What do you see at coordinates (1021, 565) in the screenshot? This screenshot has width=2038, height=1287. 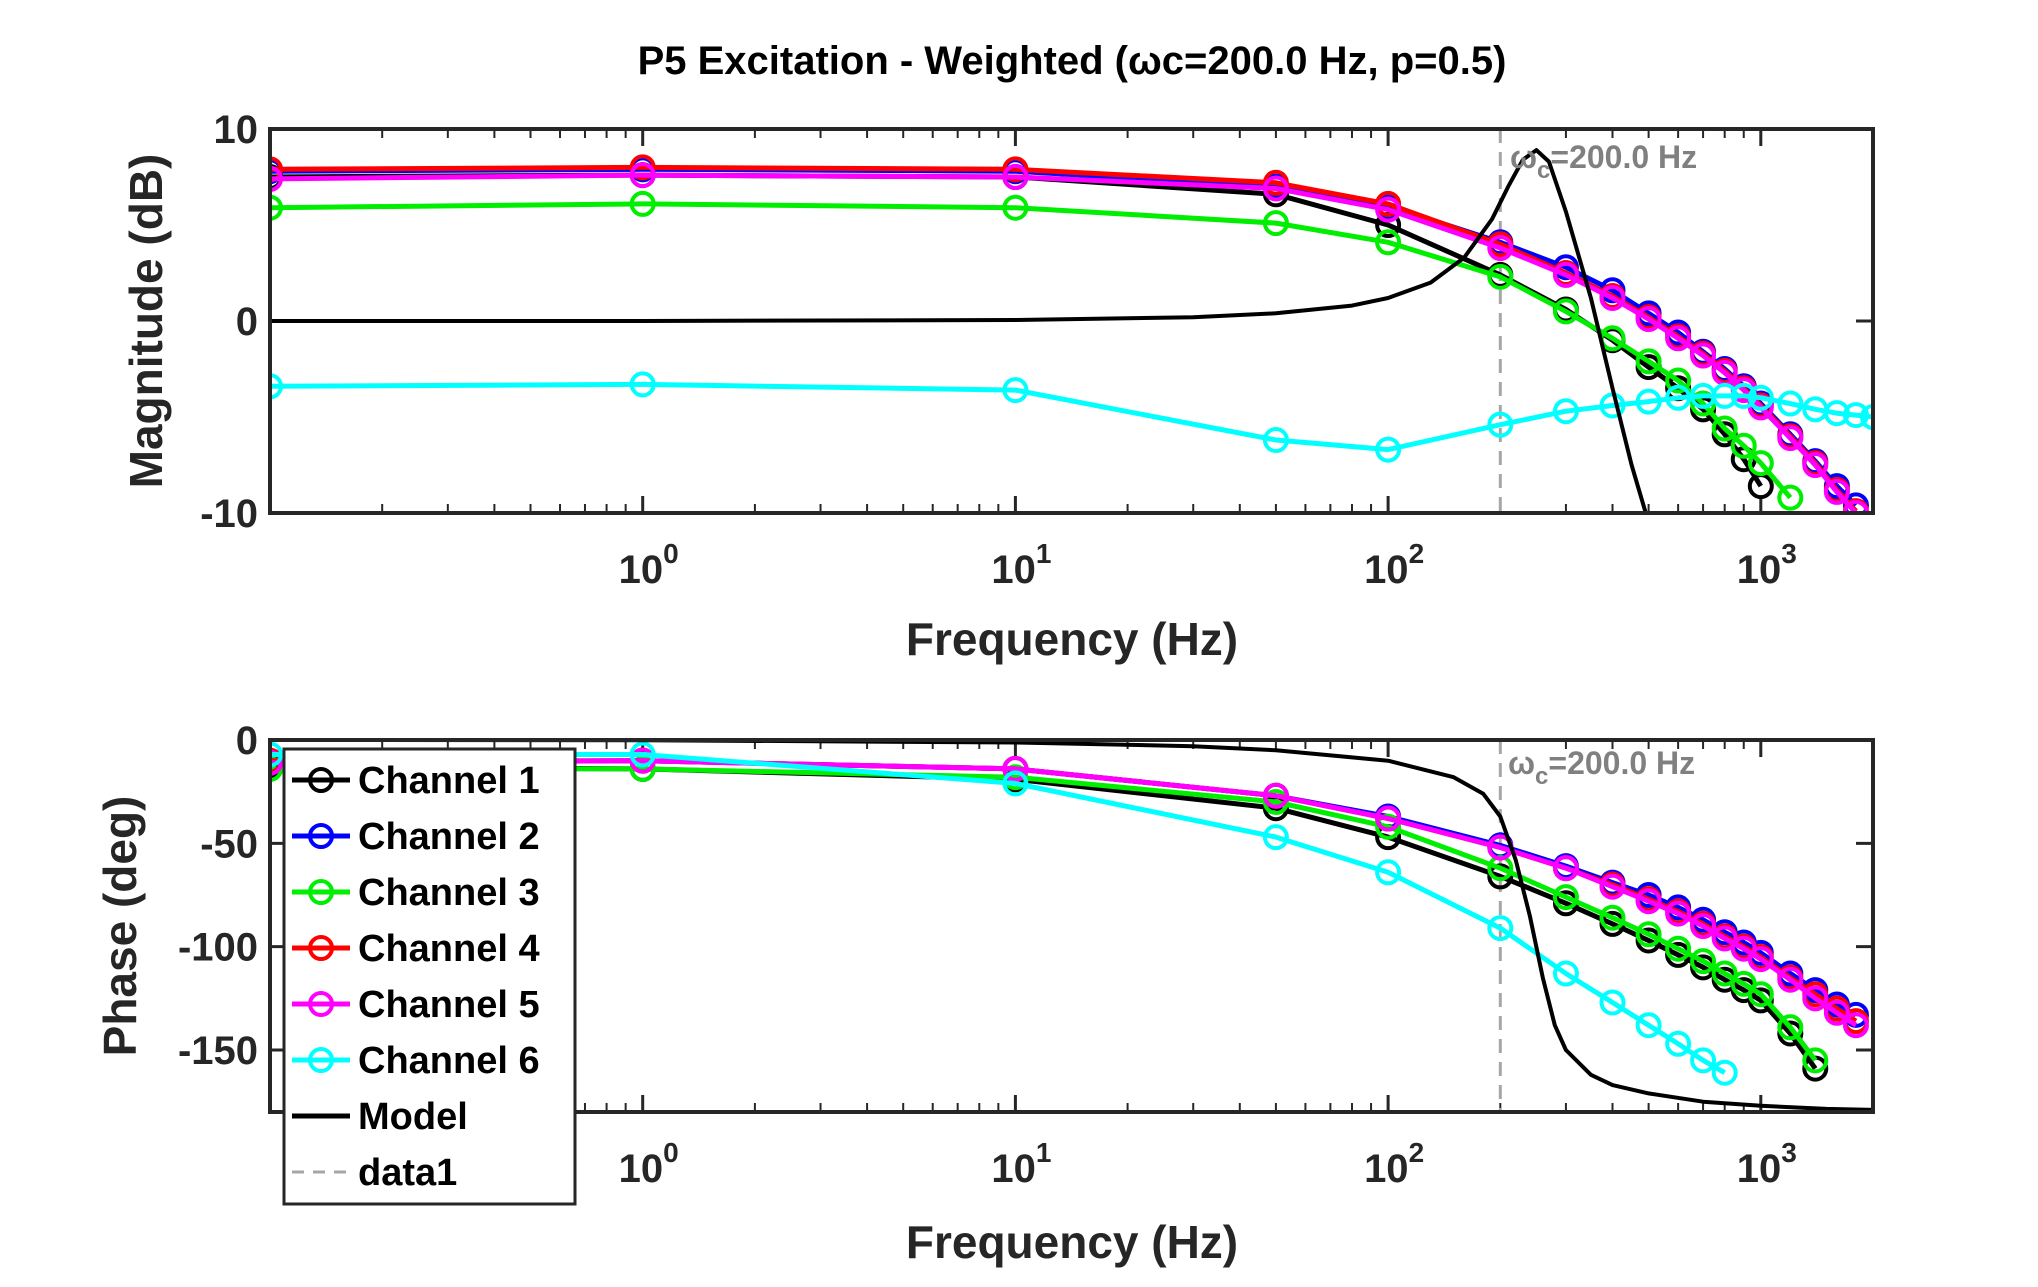 I see `x-tick-label: 10¹` at bounding box center [1021, 565].